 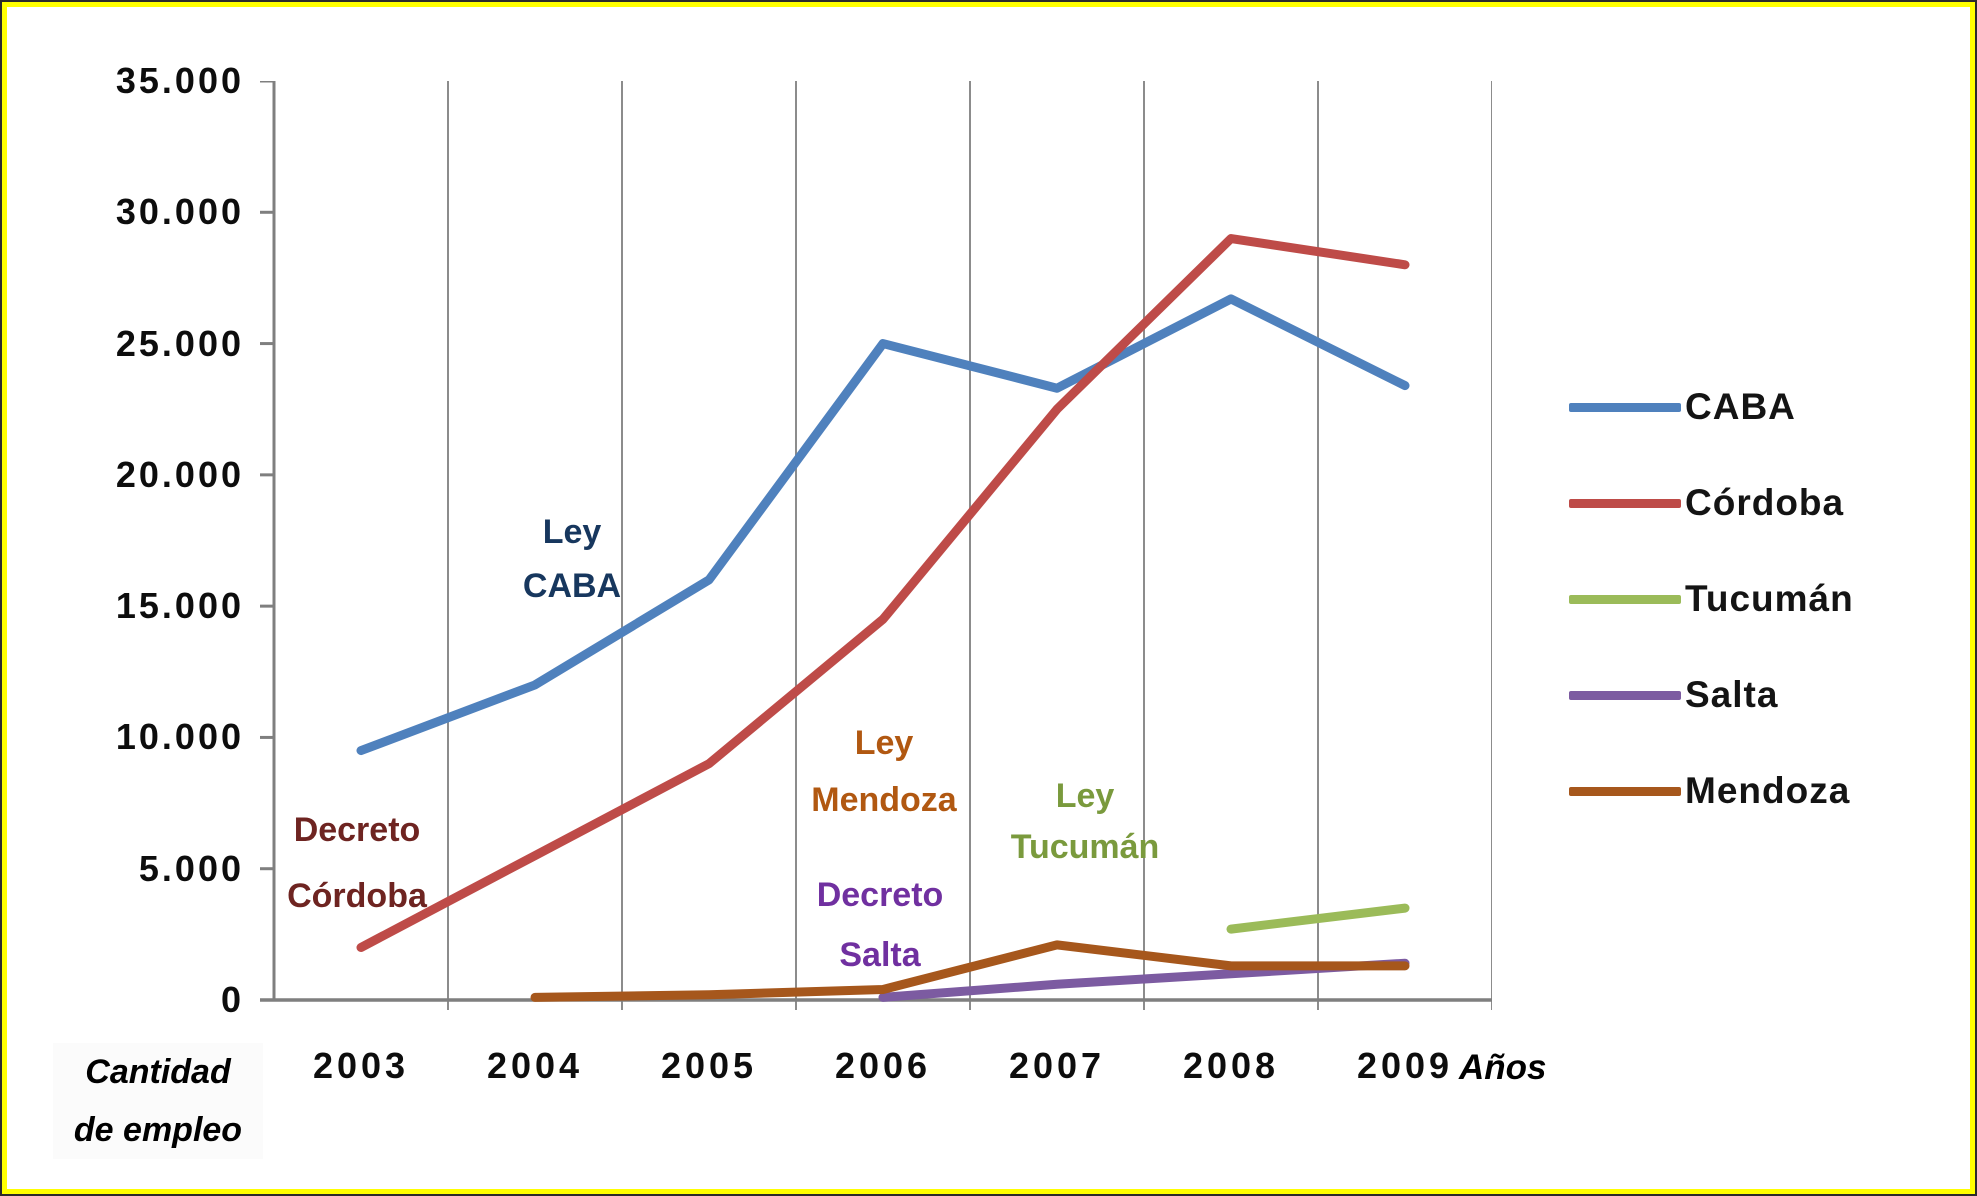 I want to click on y-axis-title: Cantidad de empleo, so click(x=158, y=1101).